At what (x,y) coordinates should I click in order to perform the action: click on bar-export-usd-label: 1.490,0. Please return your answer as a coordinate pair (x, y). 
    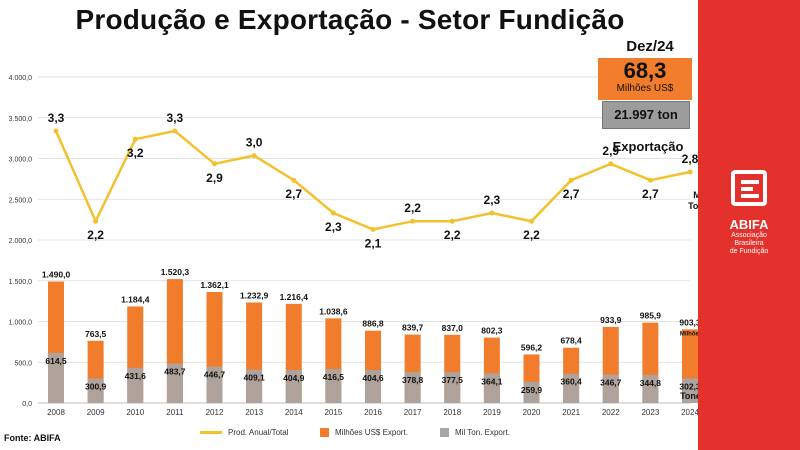
    Looking at the image, I should click on (56, 275).